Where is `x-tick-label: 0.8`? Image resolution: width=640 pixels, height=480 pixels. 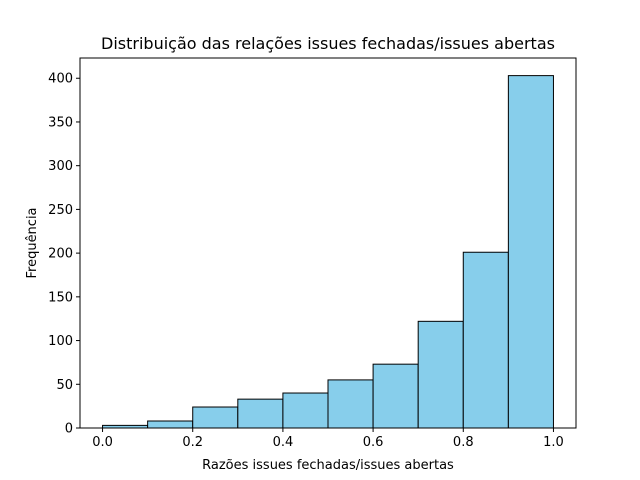 x-tick-label: 0.8 is located at coordinates (463, 442).